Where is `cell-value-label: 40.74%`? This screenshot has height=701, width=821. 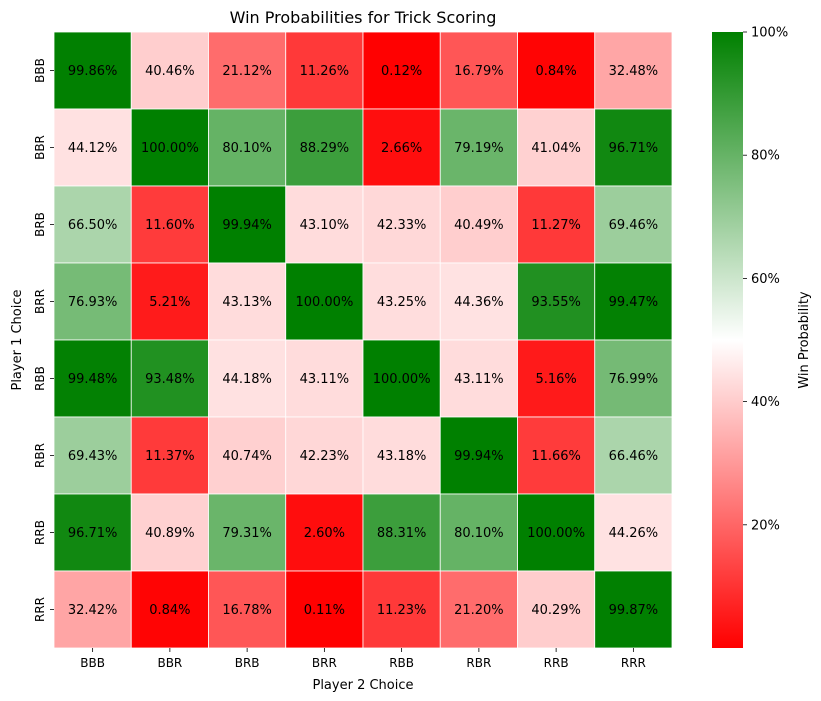 cell-value-label: 40.74% is located at coordinates (247, 456).